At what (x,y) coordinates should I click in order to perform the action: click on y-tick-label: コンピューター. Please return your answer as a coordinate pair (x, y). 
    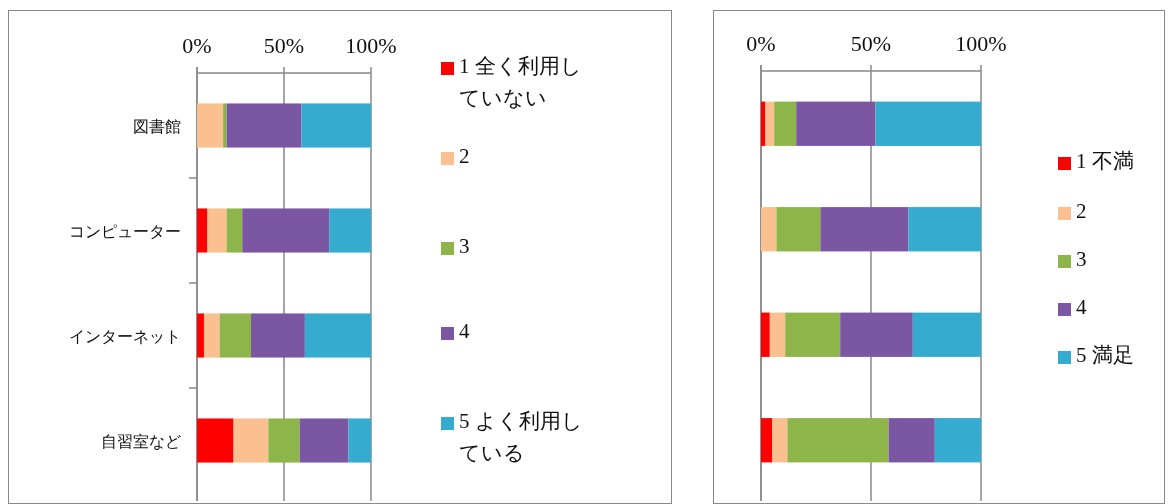
    Looking at the image, I should click on (125, 231).